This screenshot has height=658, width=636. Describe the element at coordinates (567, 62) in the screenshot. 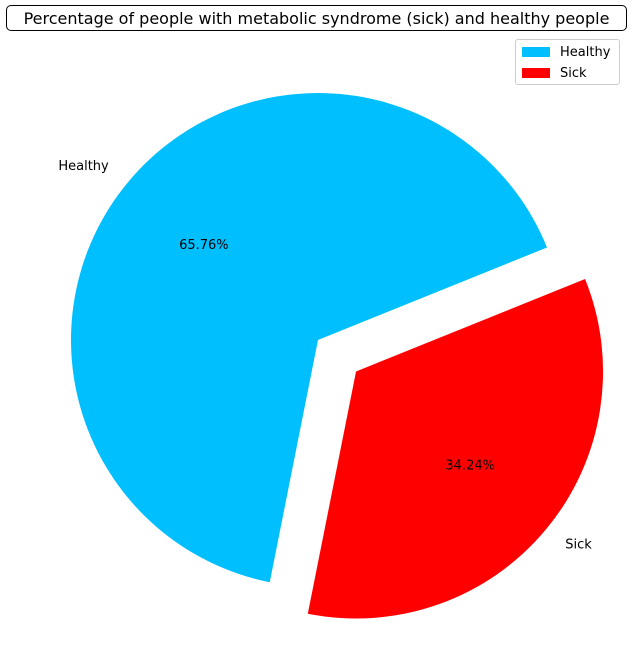

I see `legend: Healthy Sick` at that location.